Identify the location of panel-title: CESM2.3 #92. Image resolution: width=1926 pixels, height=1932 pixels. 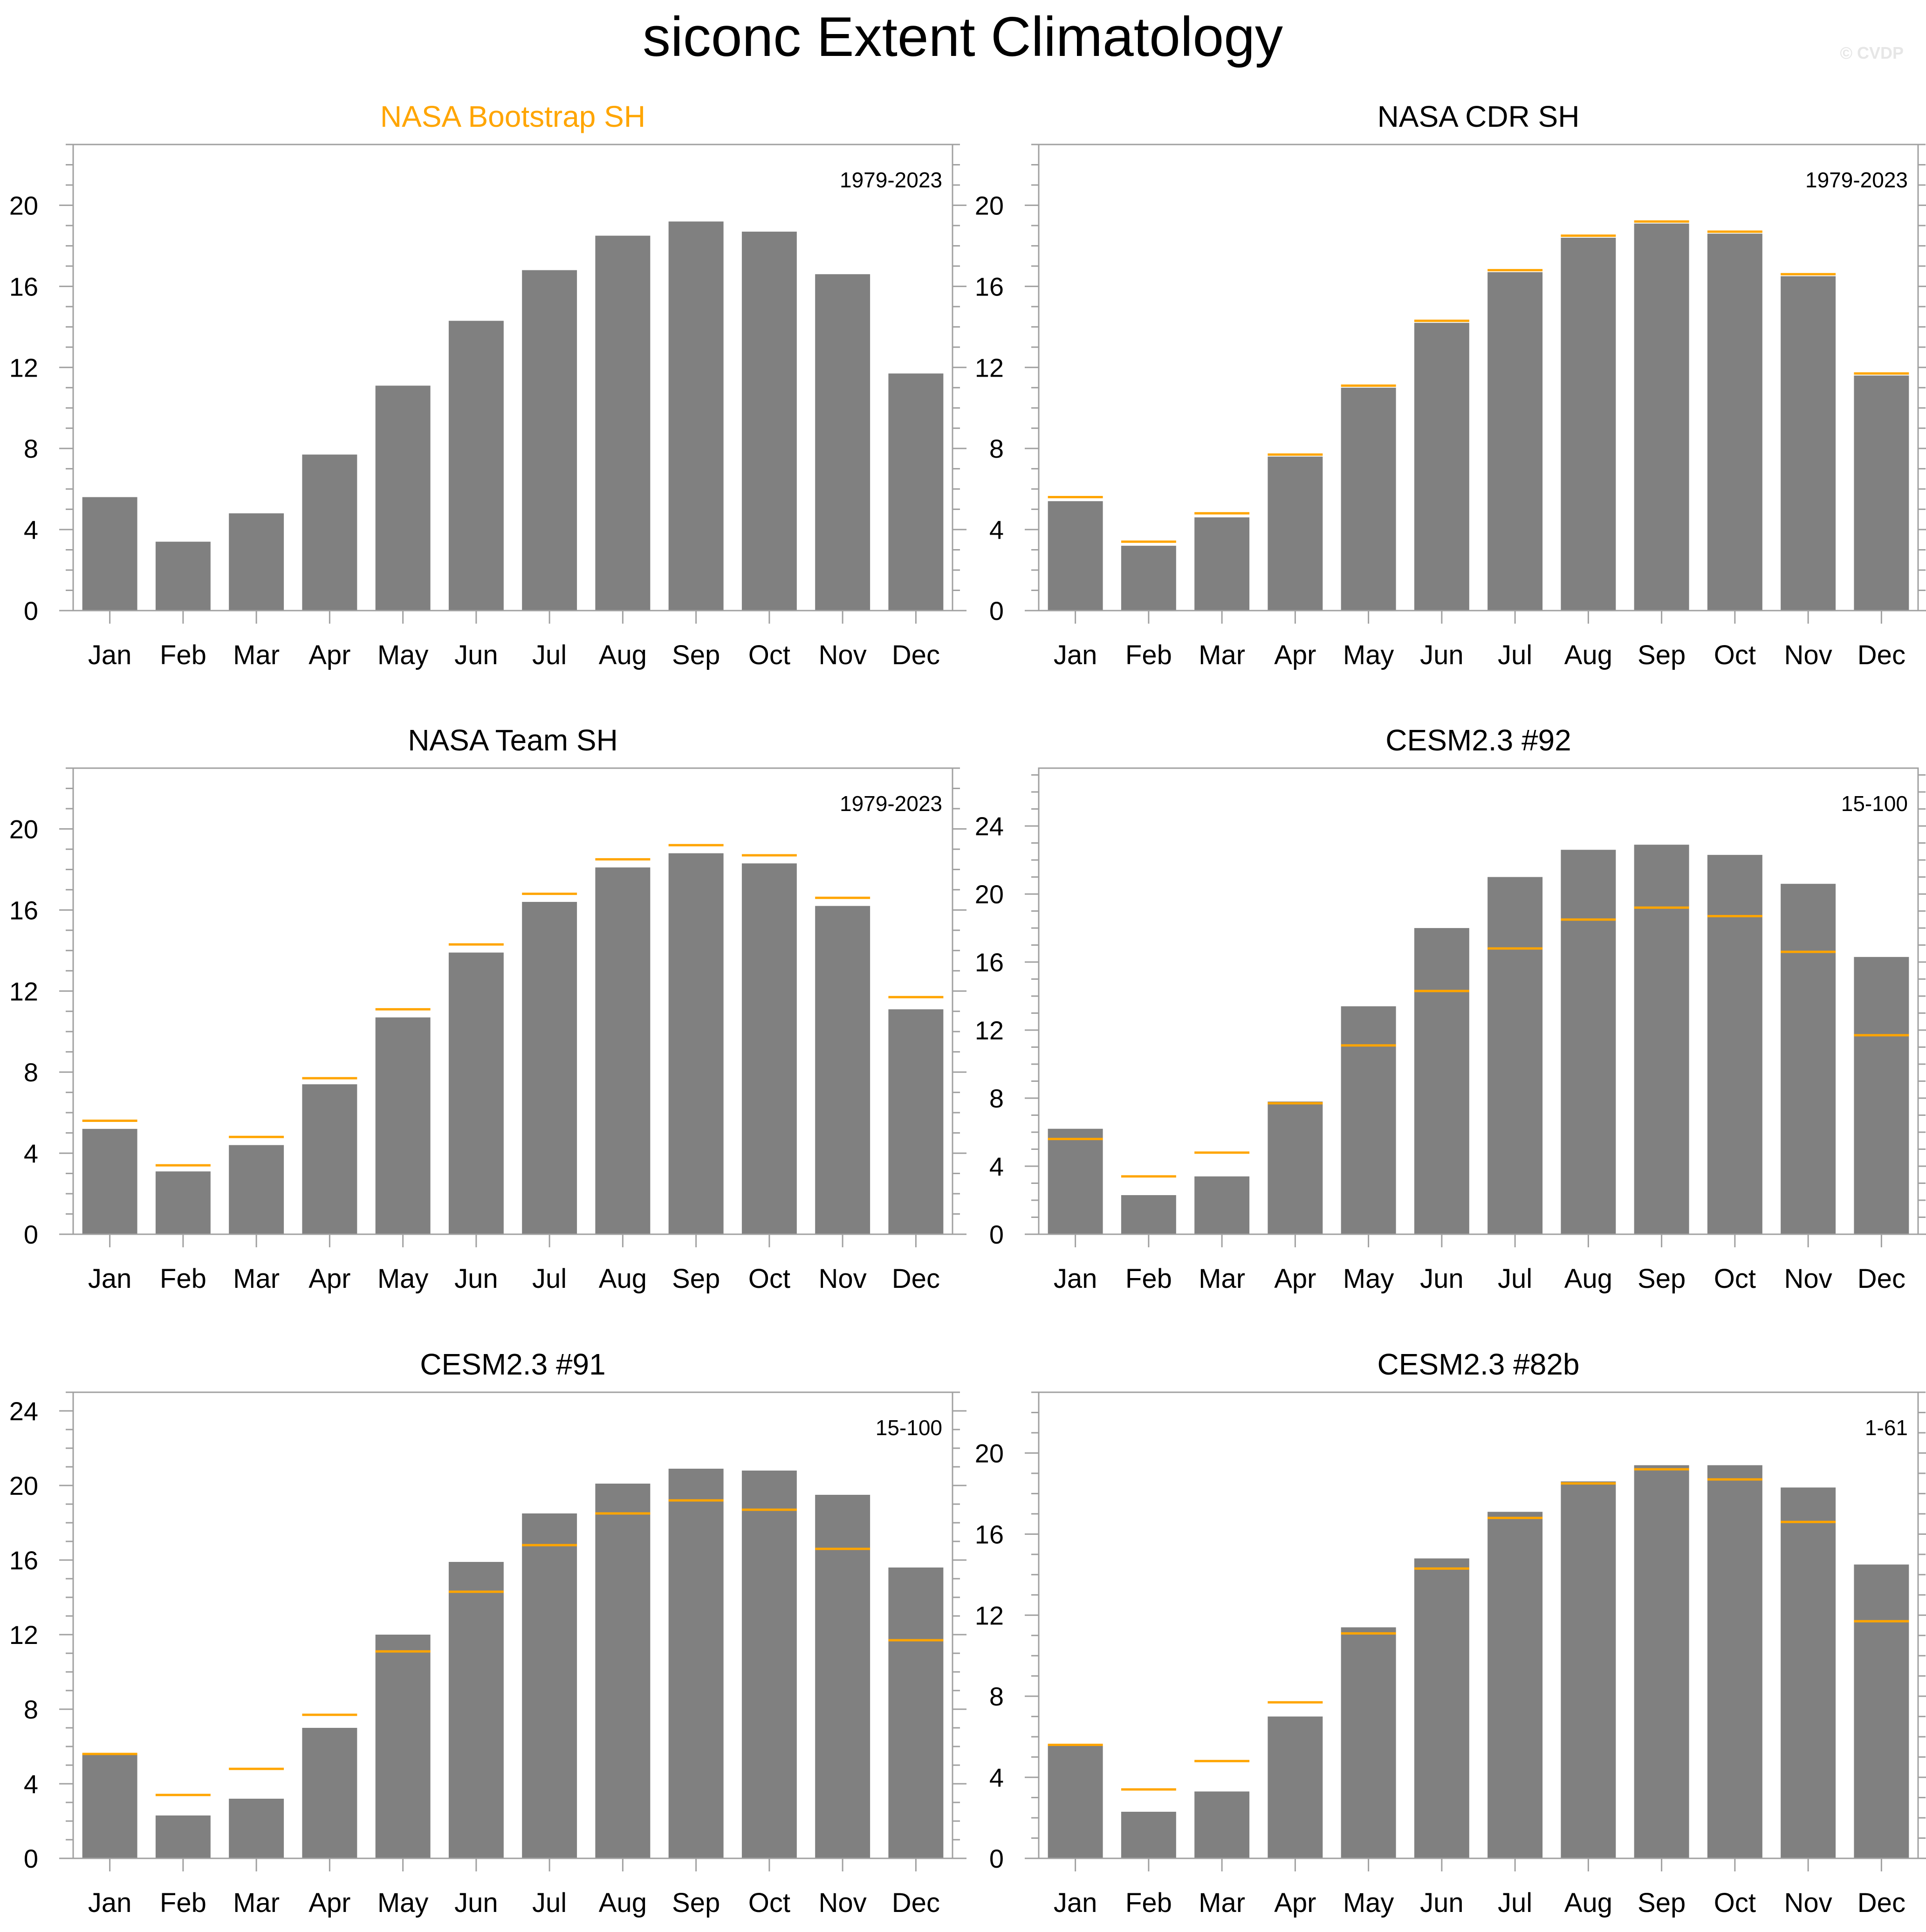
(1478, 740).